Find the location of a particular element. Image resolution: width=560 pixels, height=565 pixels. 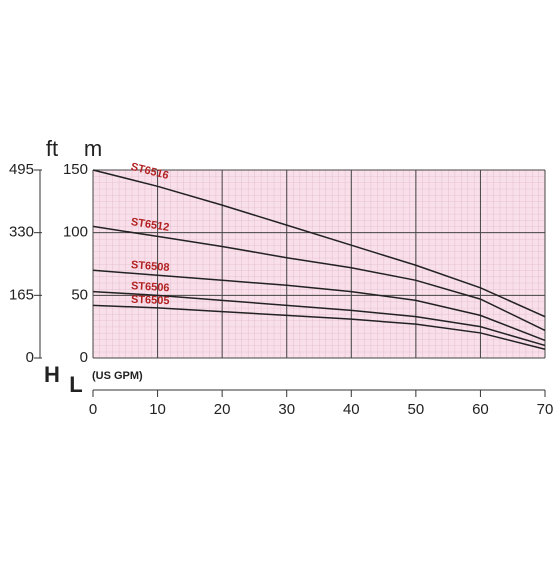

curve-label: ST6506 is located at coordinates (150, 287).